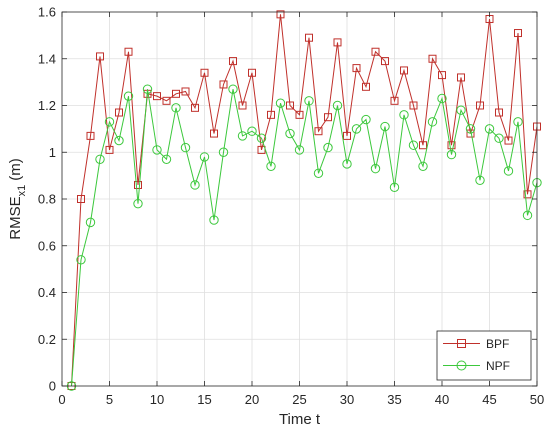 This screenshot has height=435, width=550. Describe the element at coordinates (15, 169) in the screenshot. I see `y-axis-title-unit: (m)` at that location.